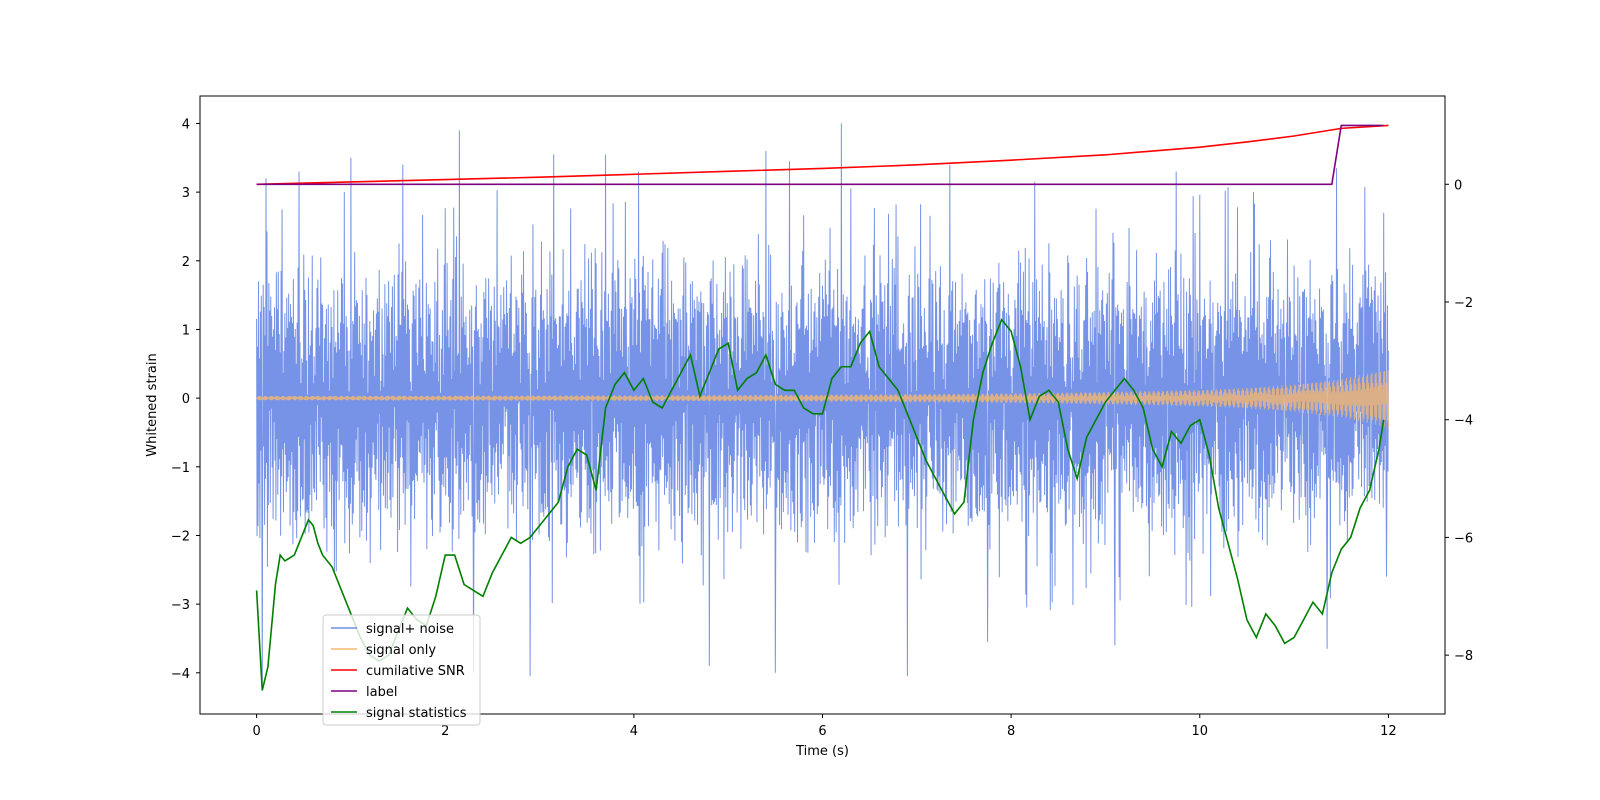 The width and height of the screenshot is (1600, 800). What do you see at coordinates (822, 751) in the screenshot?
I see `x-axis-label: Time (s)` at bounding box center [822, 751].